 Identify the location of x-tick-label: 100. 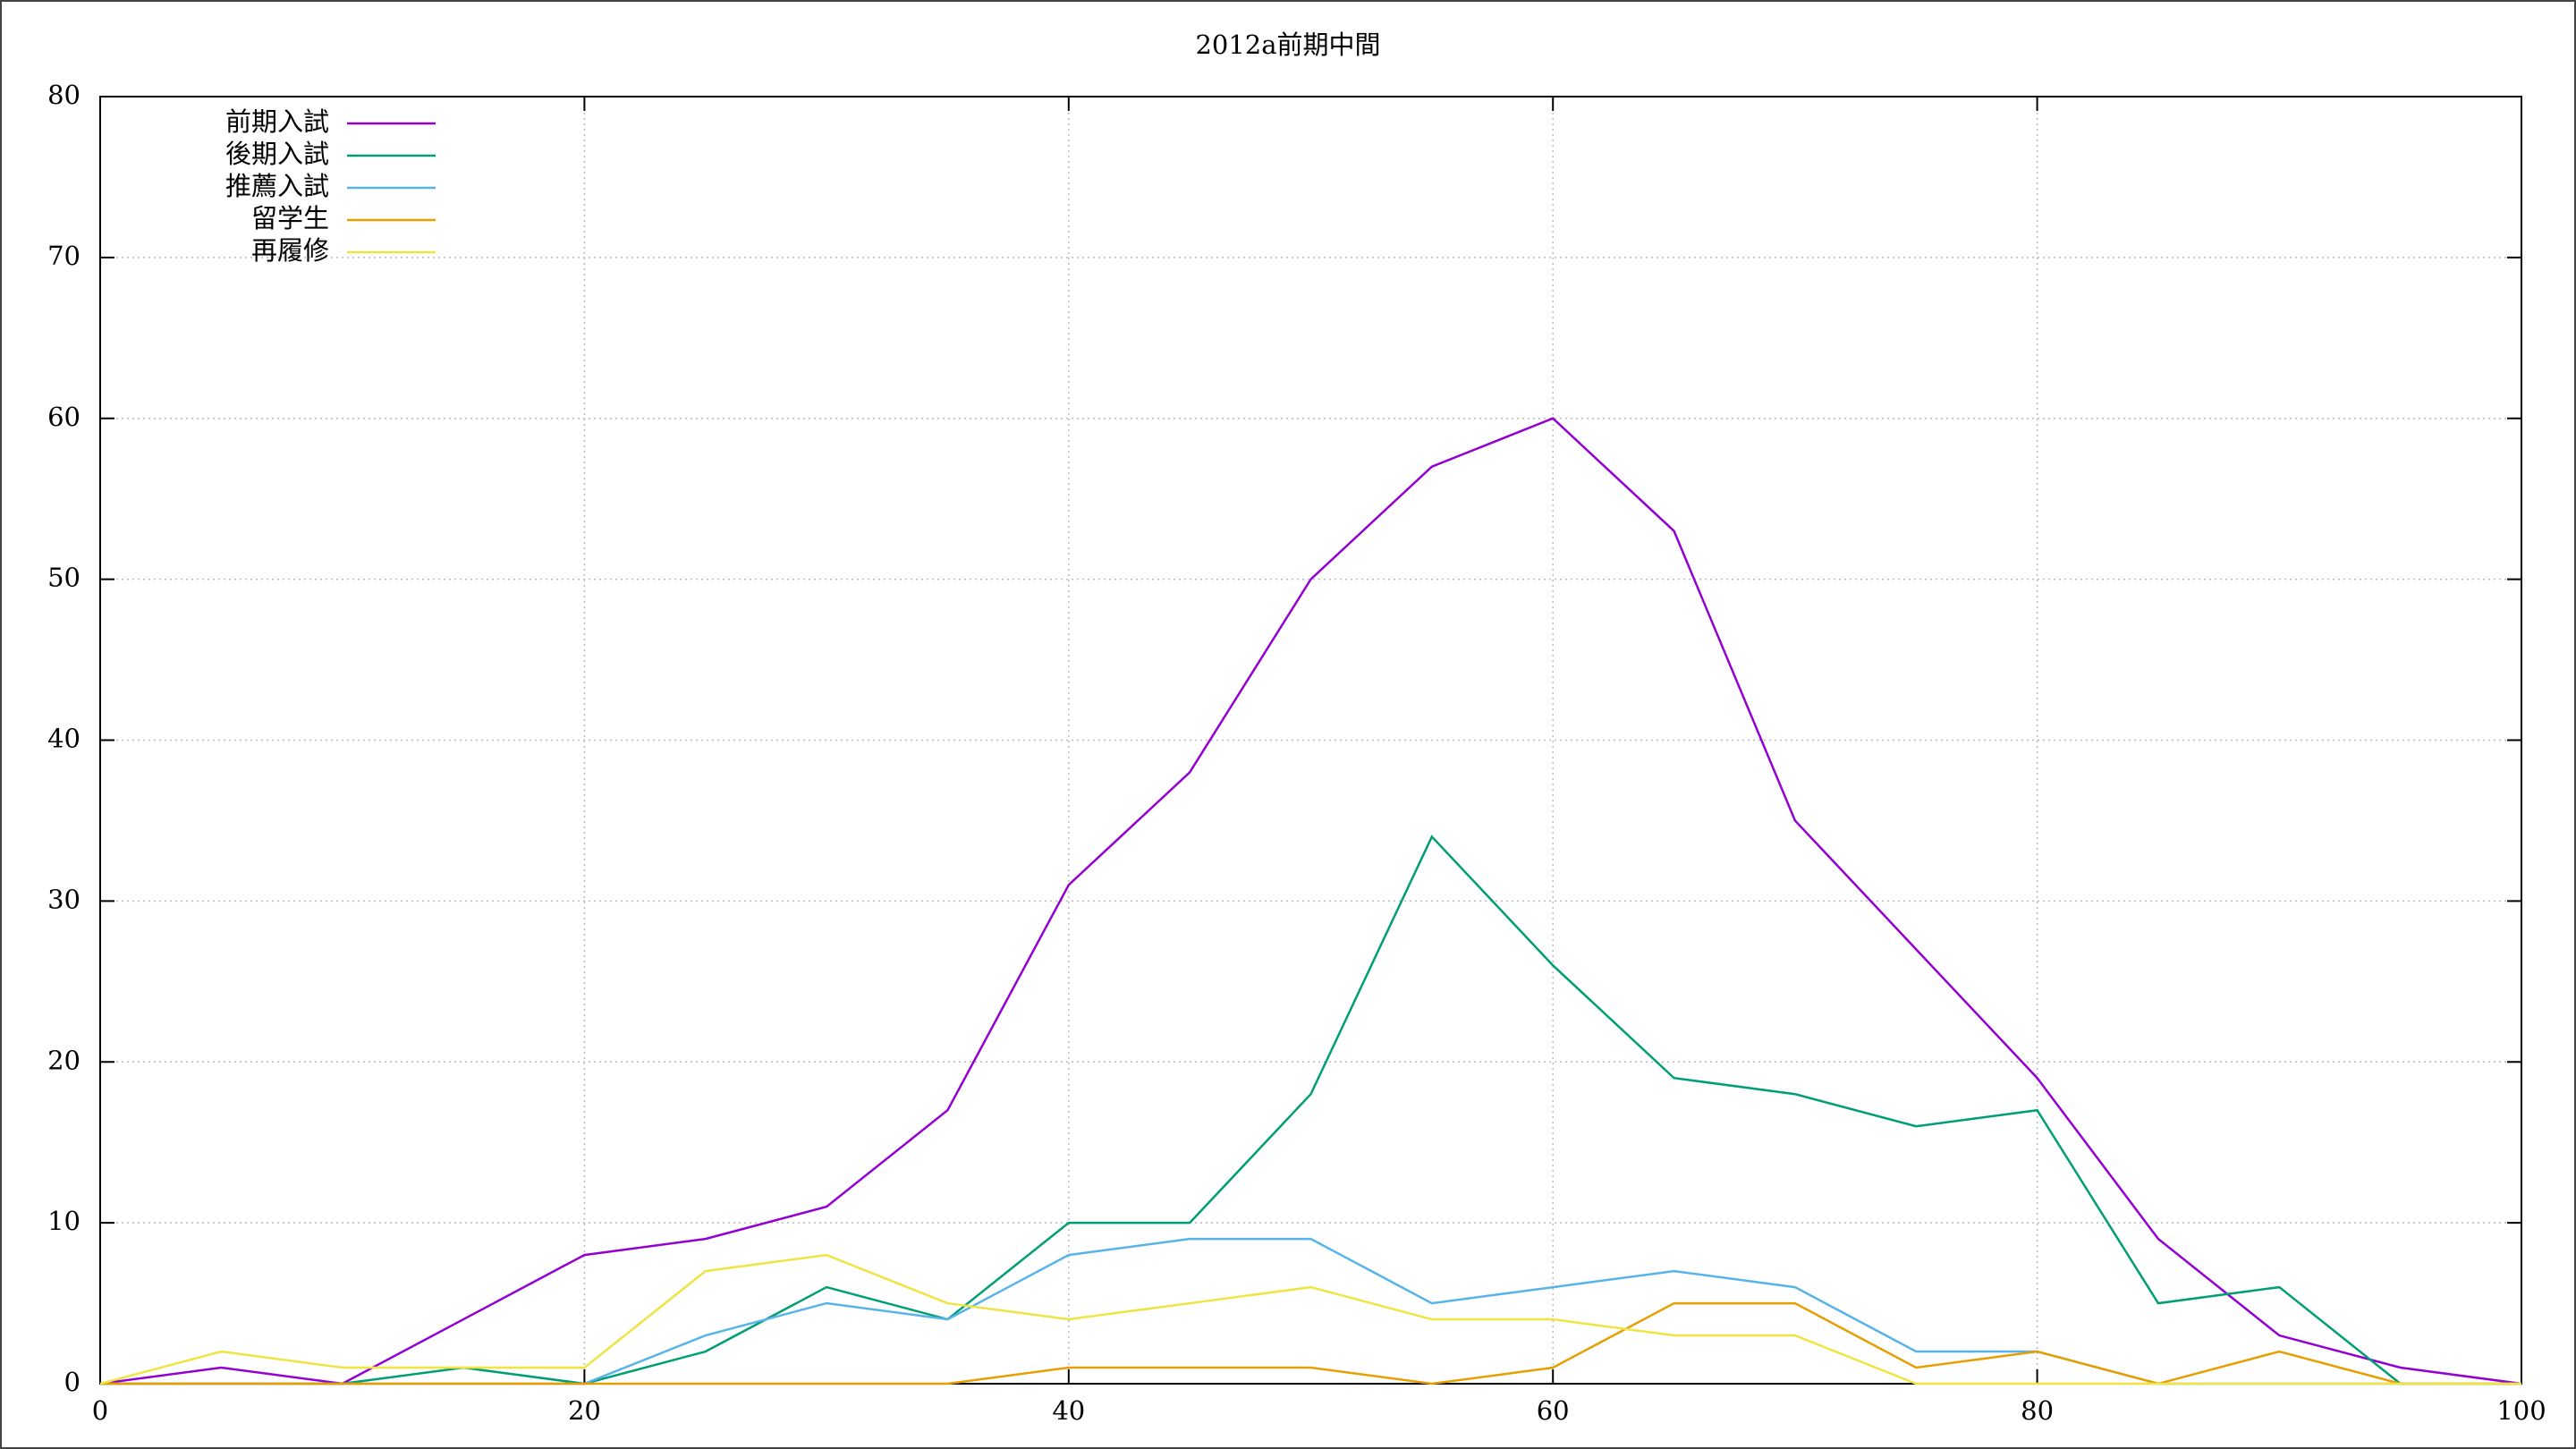
(2521, 1410).